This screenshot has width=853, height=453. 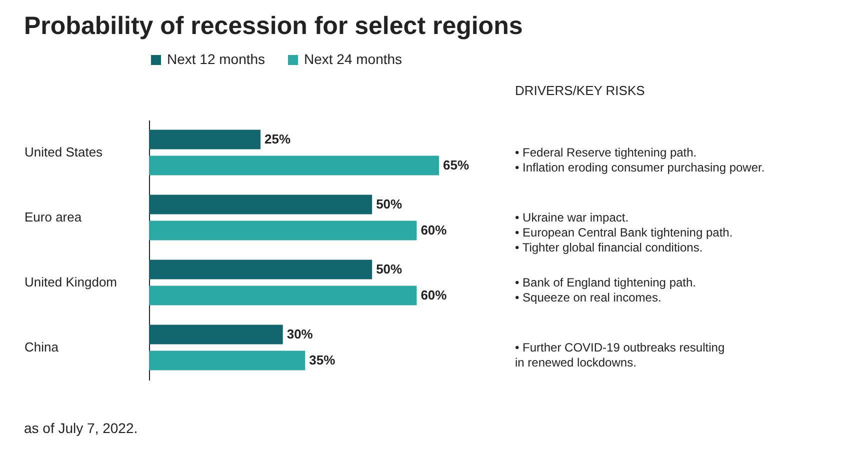 What do you see at coordinates (216, 59) in the screenshot?
I see `legend-label: Next 12 months` at bounding box center [216, 59].